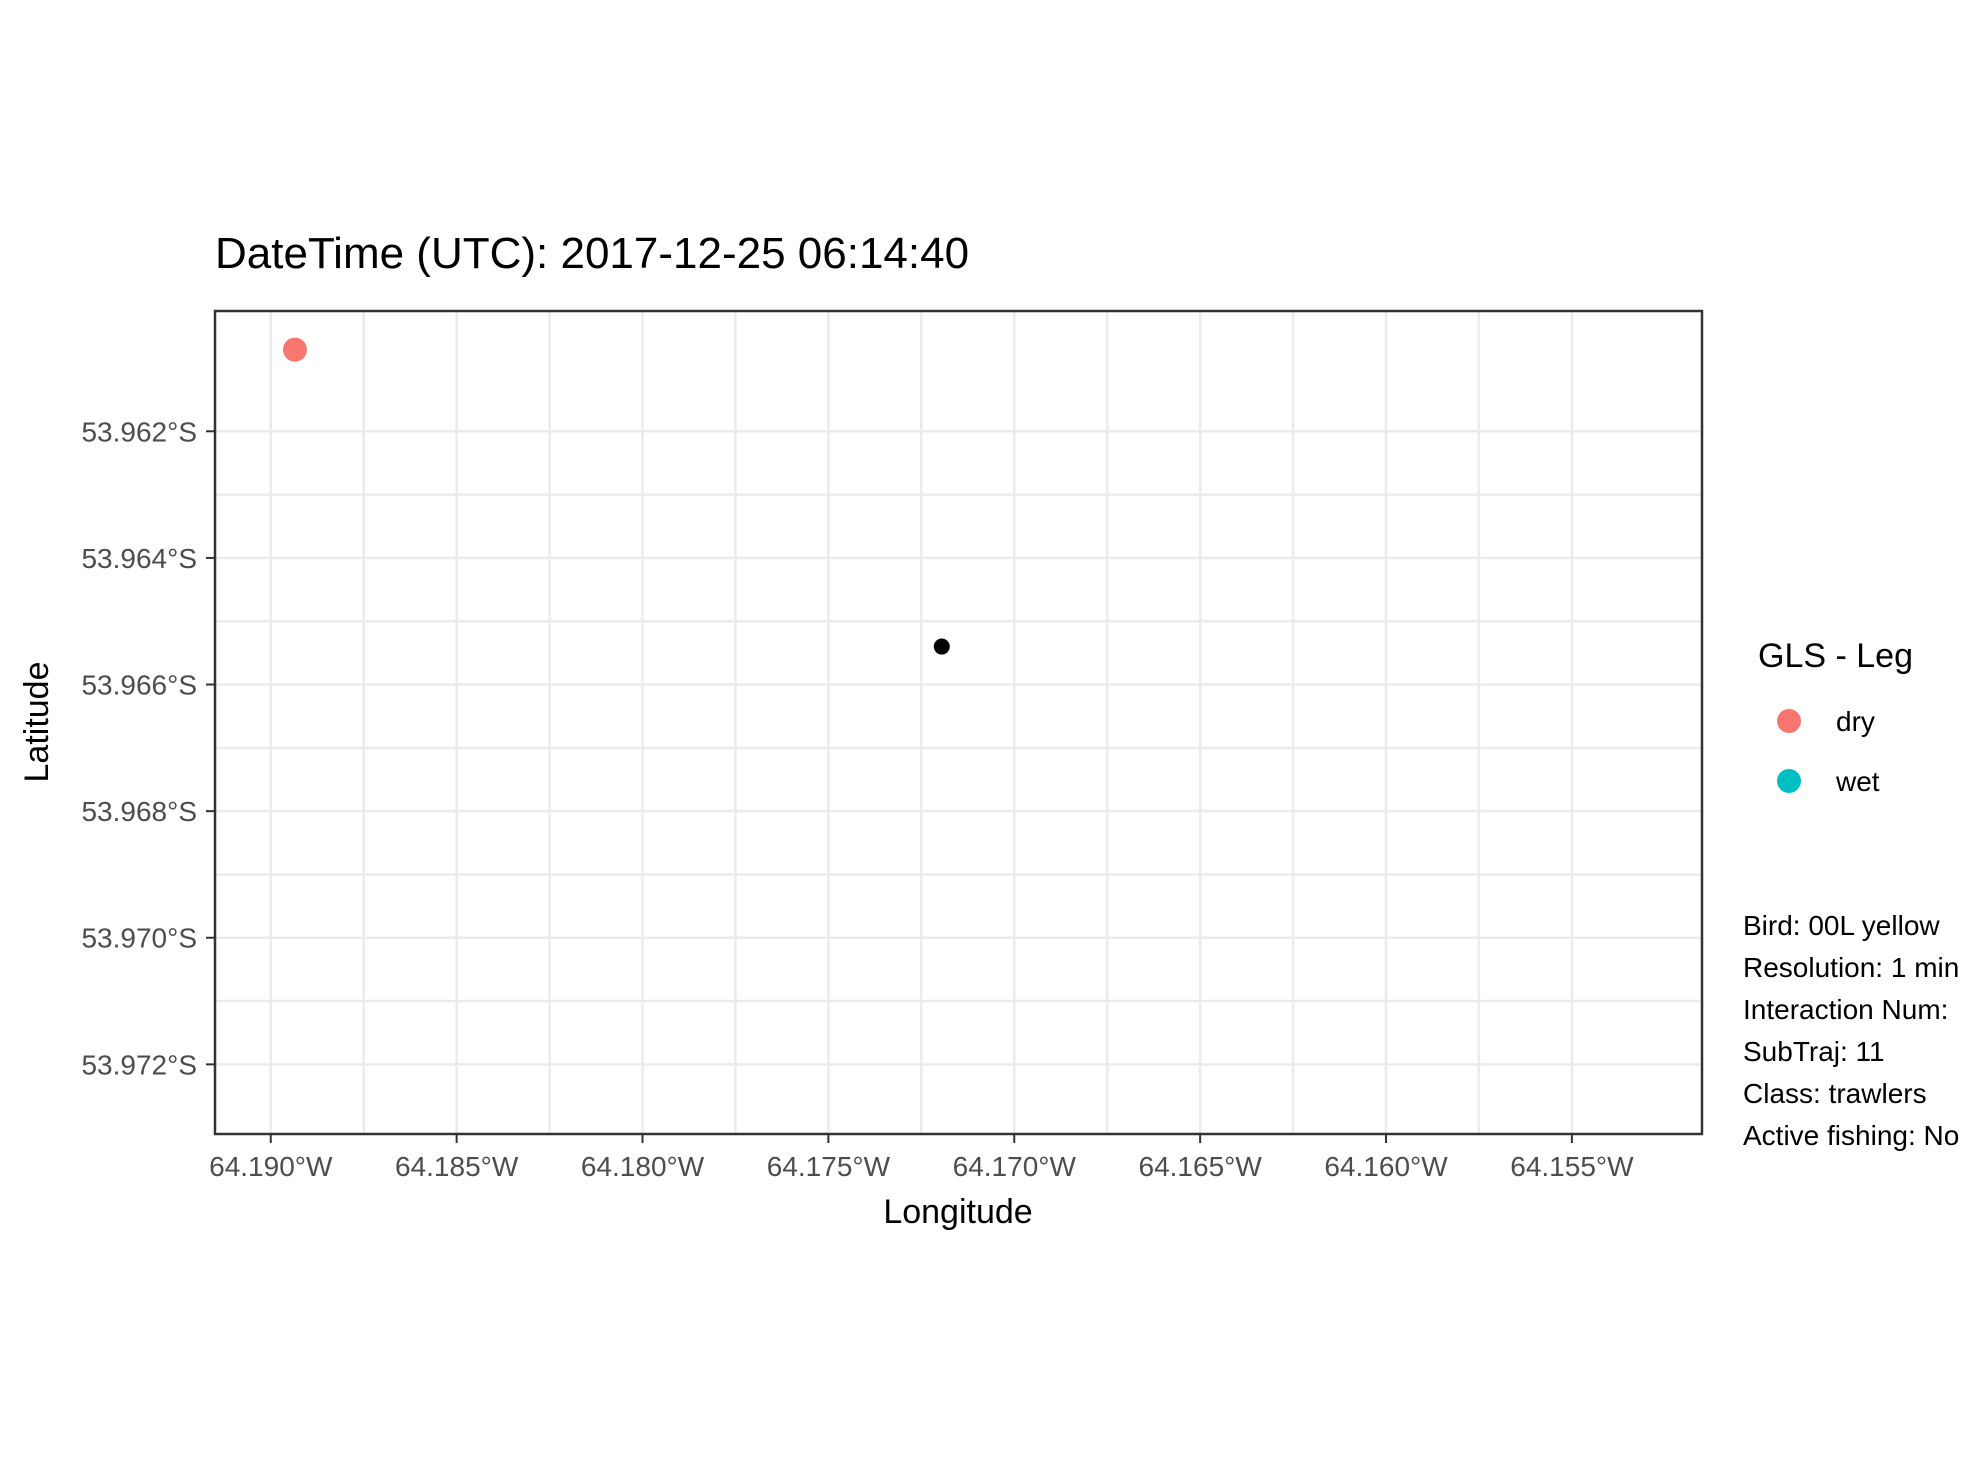 This screenshot has height=1481, width=1968. I want to click on x-tick-label: 64.170°W, so click(1015, 1166).